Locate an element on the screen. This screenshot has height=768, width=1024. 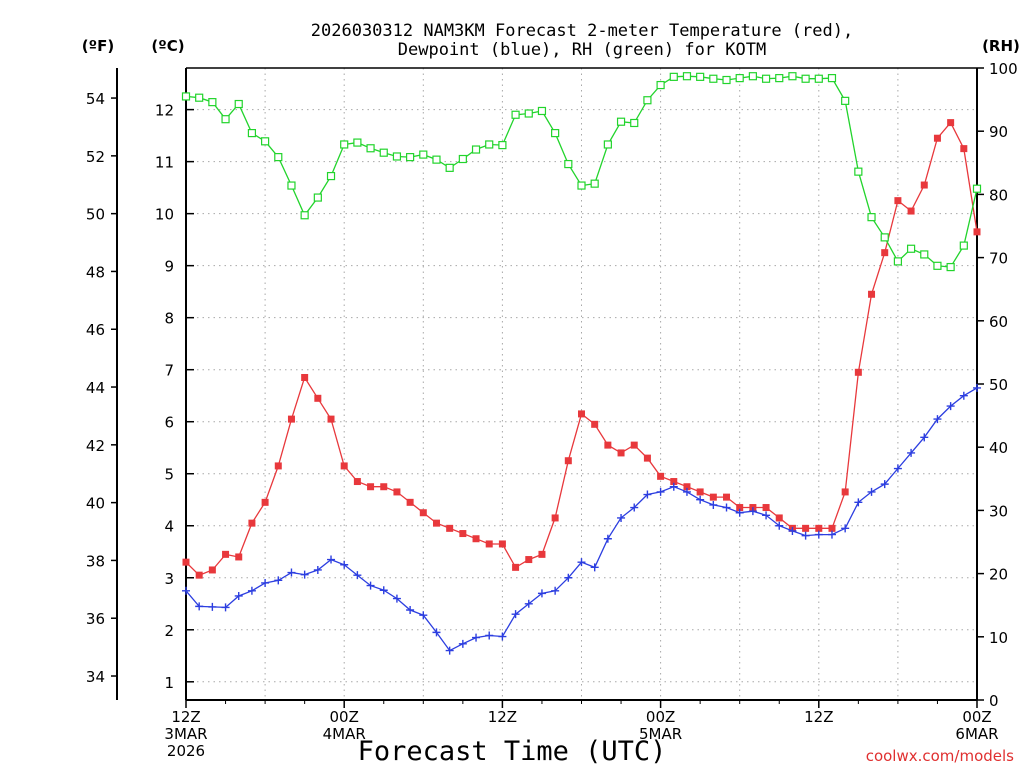
celsius-tick-label: 3 is located at coordinates (169, 579).